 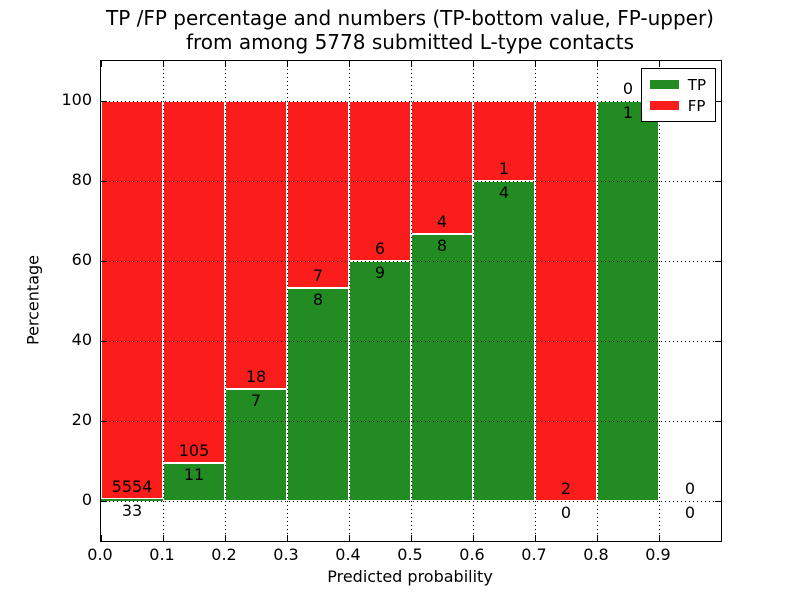 I want to click on y-tick-label: 80, so click(x=81, y=179).